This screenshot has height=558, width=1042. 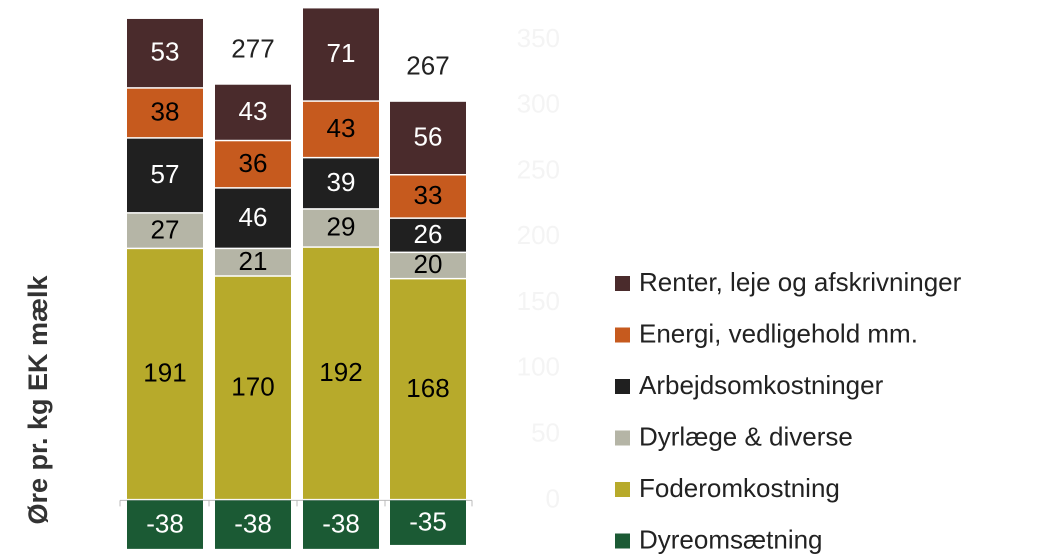 I want to click on data-label: 56, so click(x=428, y=137).